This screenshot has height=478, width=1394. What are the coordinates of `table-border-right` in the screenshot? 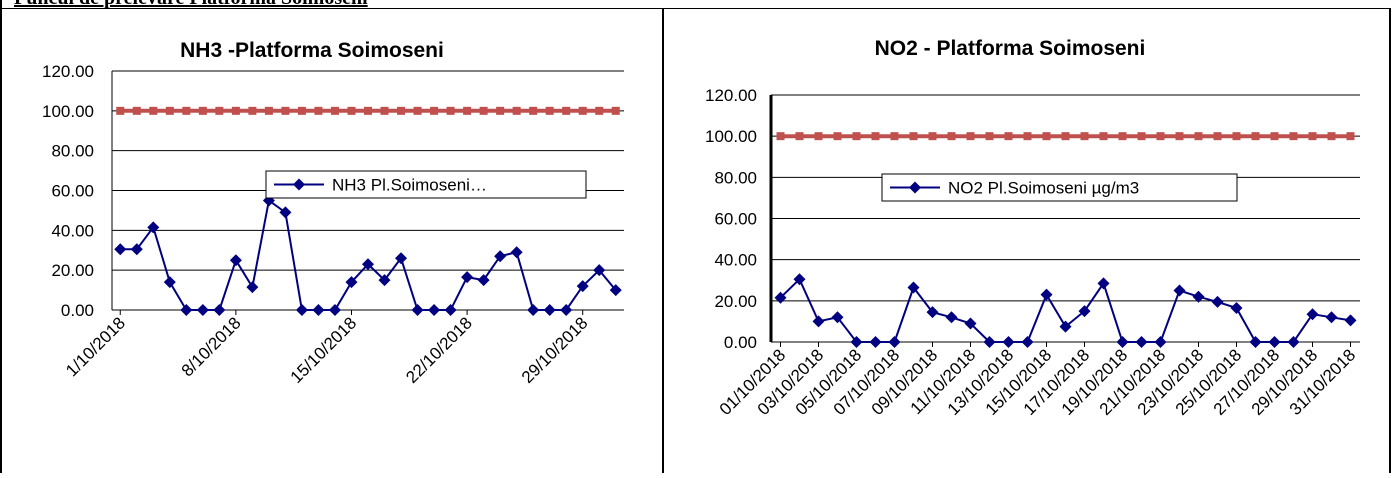 It's located at (1390, 240).